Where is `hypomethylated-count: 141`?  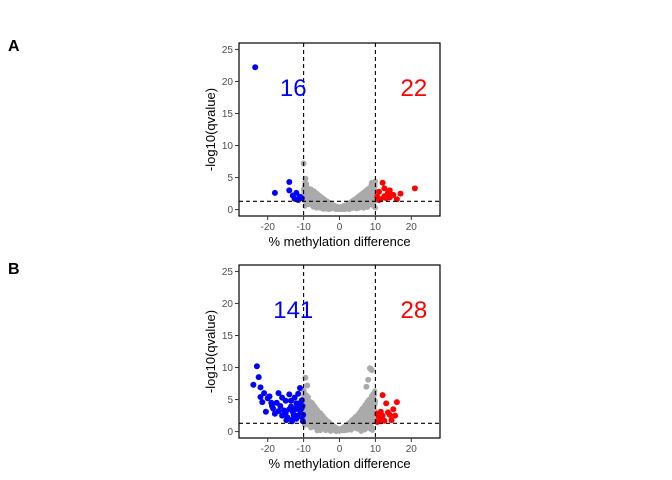 hypomethylated-count: 141 is located at coordinates (293, 310).